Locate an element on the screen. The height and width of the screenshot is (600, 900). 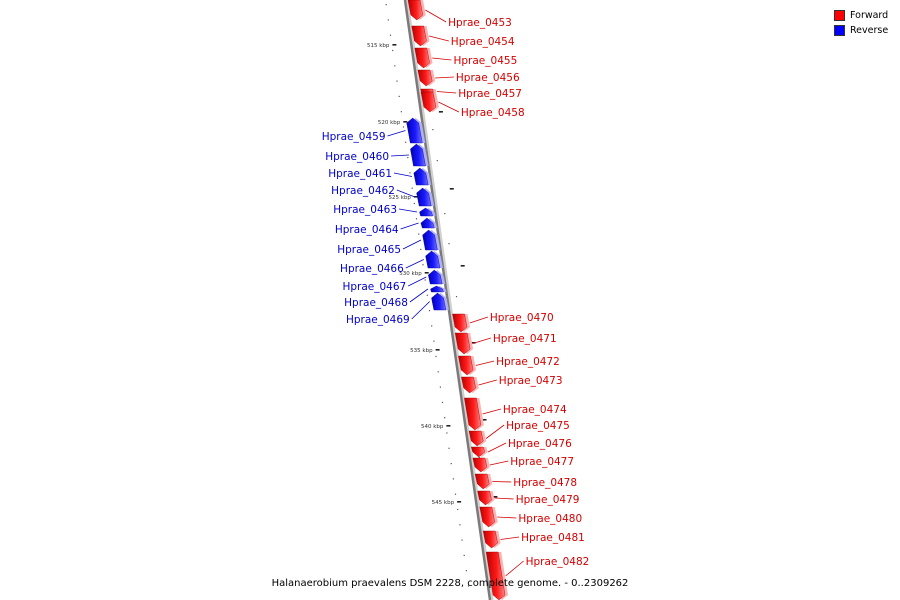
forward-swatch is located at coordinates (839, 15).